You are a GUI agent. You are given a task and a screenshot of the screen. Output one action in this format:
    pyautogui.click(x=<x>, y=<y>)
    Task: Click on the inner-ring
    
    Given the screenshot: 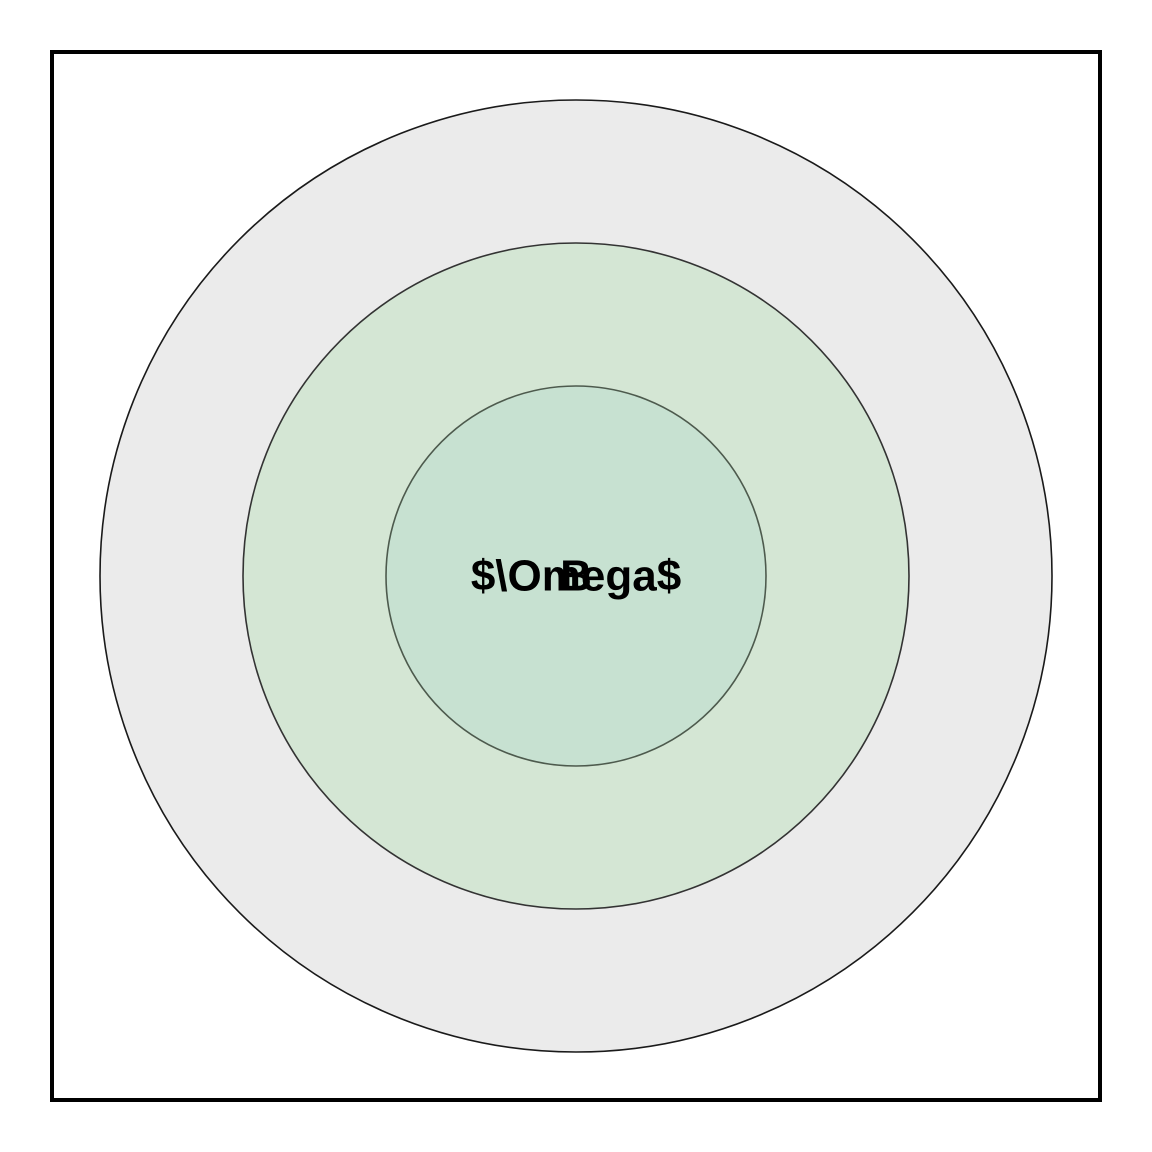 What is the action you would take?
    pyautogui.click(x=576, y=576)
    